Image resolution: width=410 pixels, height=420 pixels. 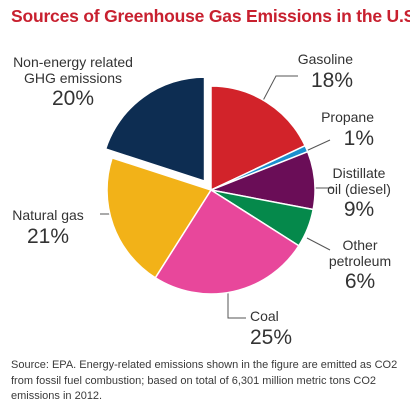 I want to click on label-coal: Coal 25%, so click(x=271, y=328).